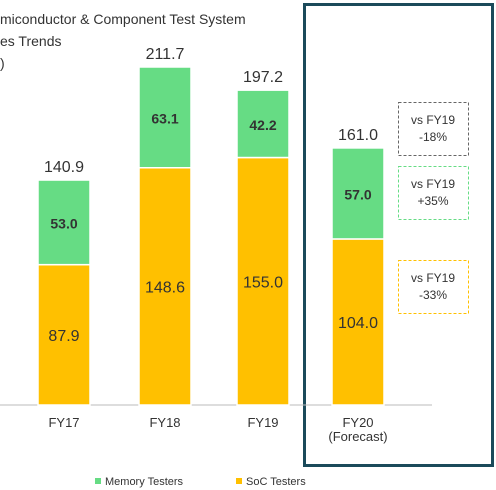 Image resolution: width=496 pixels, height=490 pixels. What do you see at coordinates (358, 135) in the screenshot?
I see `total-label: 161.0` at bounding box center [358, 135].